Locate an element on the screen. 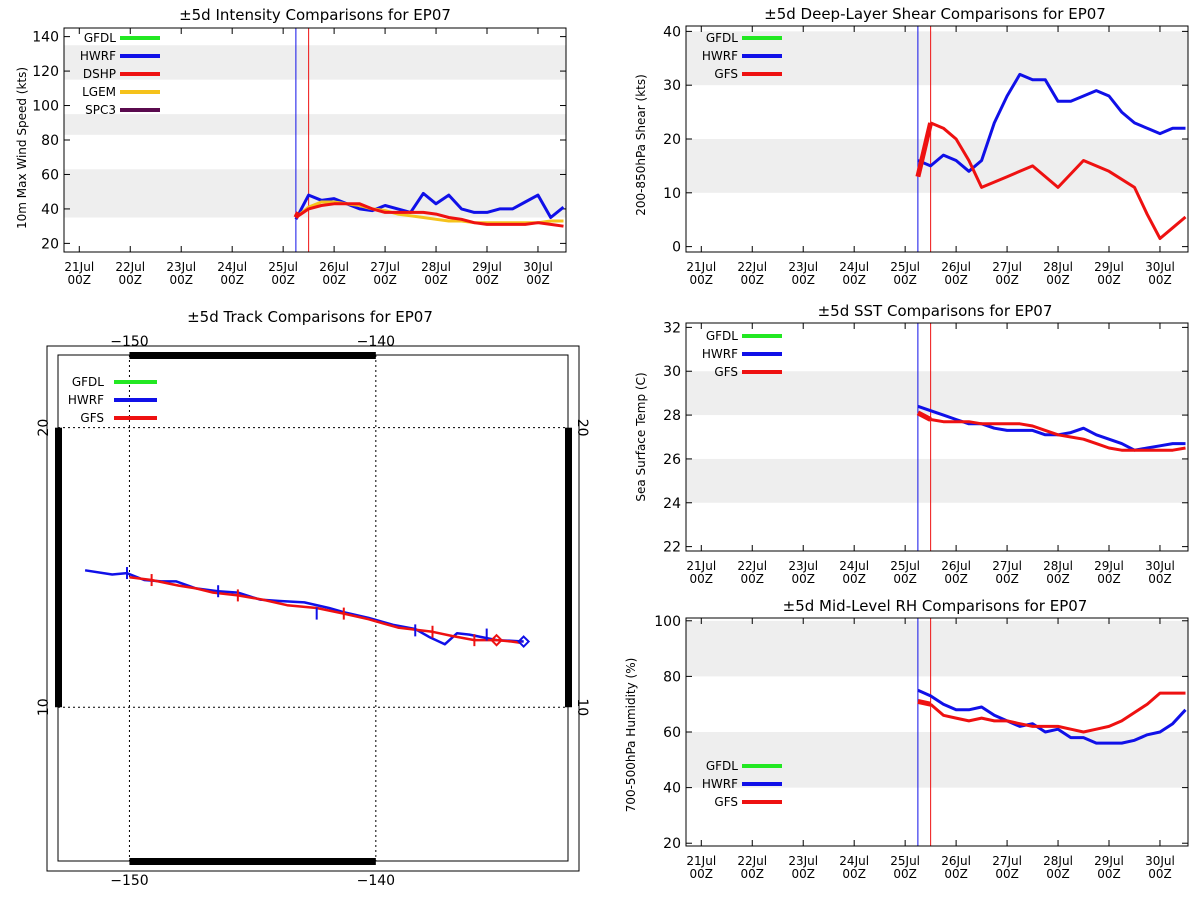  track-lat-label-left: 10 is located at coordinates (44, 707).